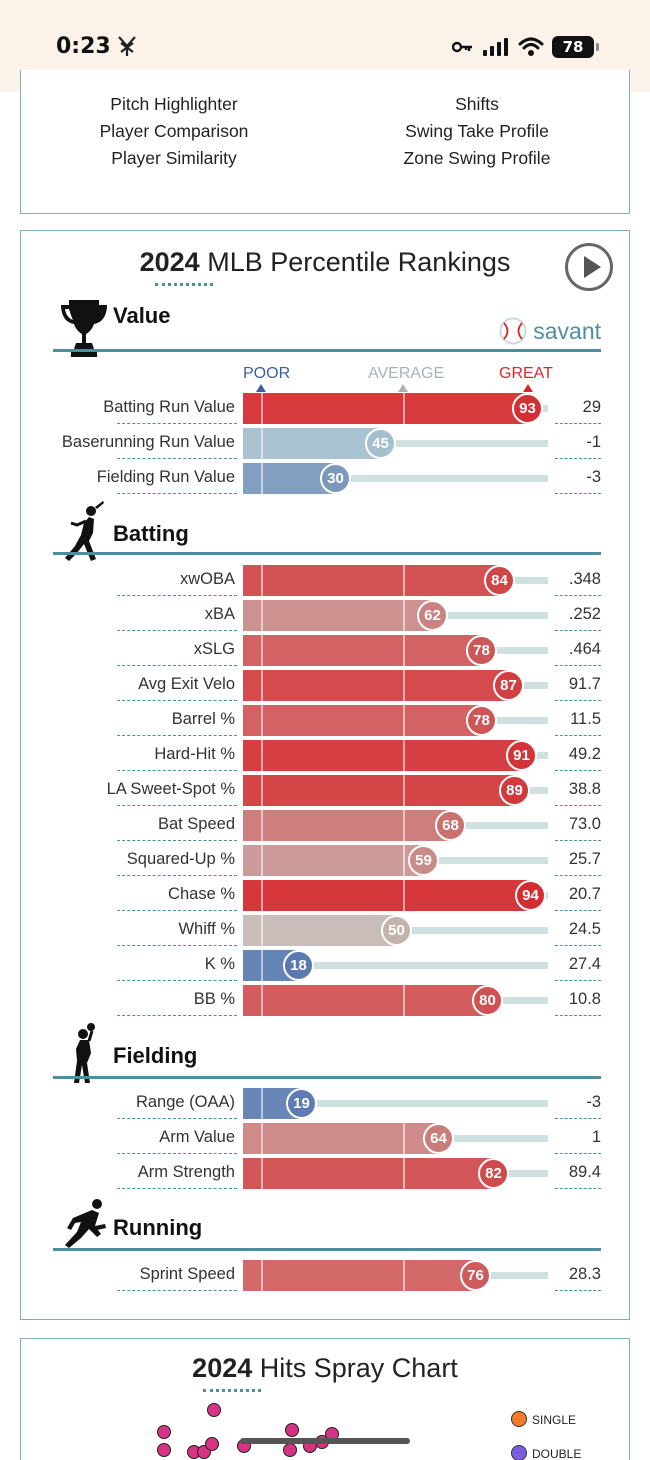 The width and height of the screenshot is (650, 1460). Describe the element at coordinates (499, 580) in the screenshot. I see `percentile-badge: 84` at that location.